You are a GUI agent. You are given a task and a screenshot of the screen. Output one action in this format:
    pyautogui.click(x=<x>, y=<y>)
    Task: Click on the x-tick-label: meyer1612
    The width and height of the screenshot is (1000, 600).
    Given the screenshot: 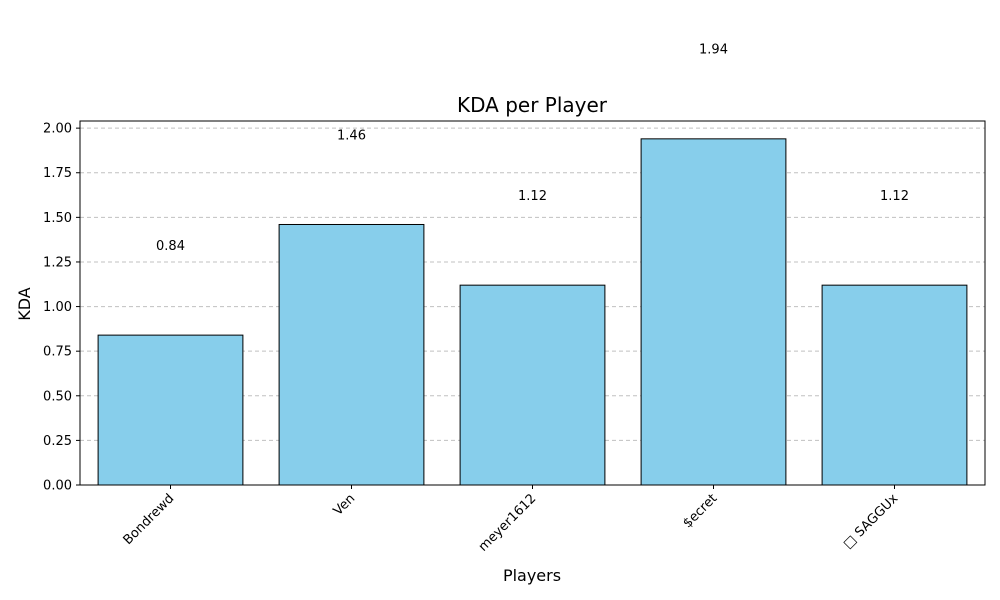 What is the action you would take?
    pyautogui.click(x=507, y=522)
    